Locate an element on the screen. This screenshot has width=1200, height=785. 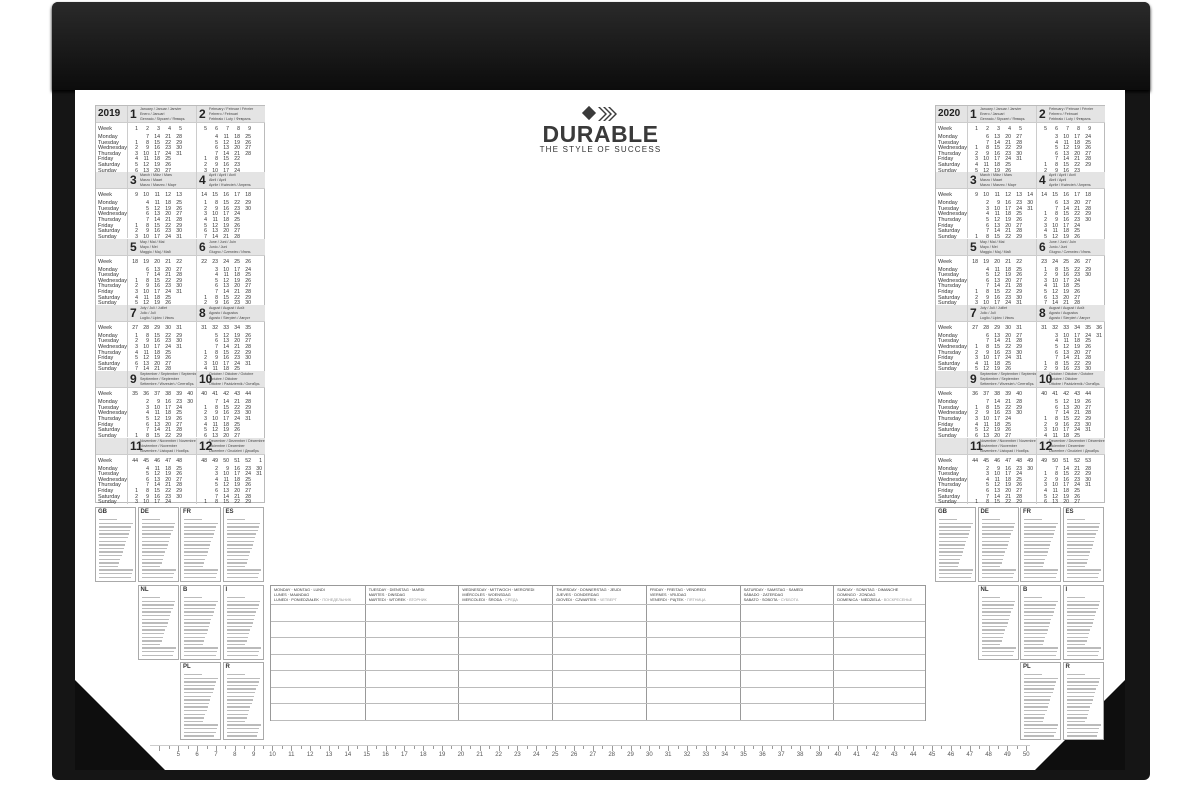
month-number: 6 is located at coordinates (1042, 246).